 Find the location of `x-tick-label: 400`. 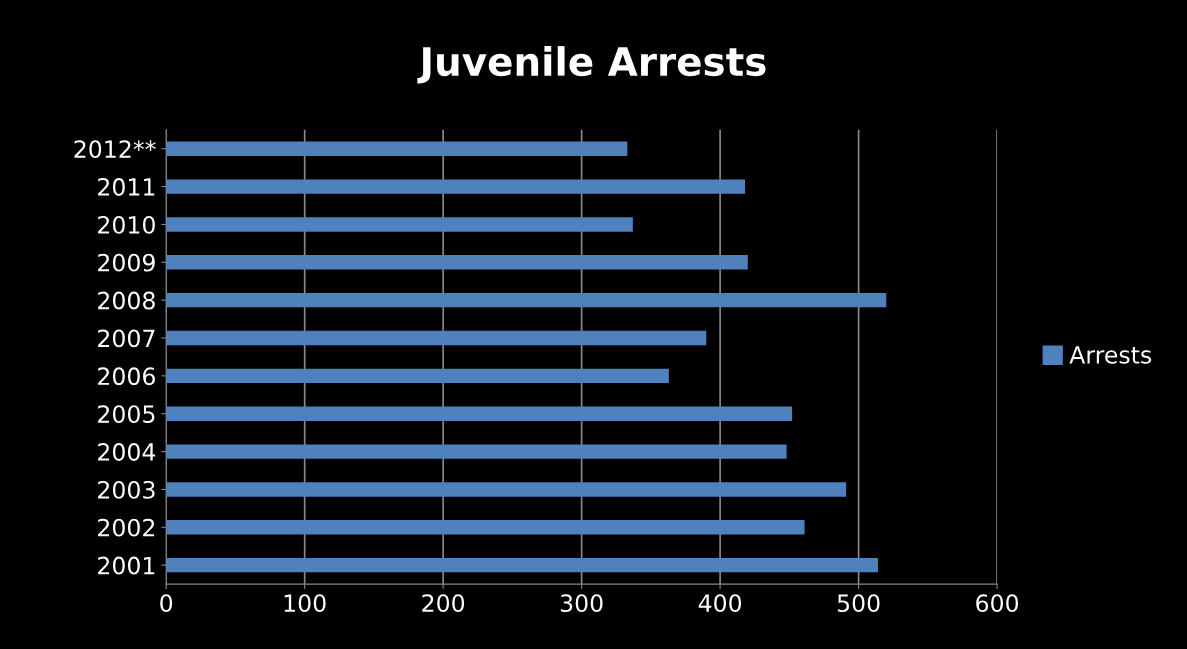

x-tick-label: 400 is located at coordinates (720, 603).